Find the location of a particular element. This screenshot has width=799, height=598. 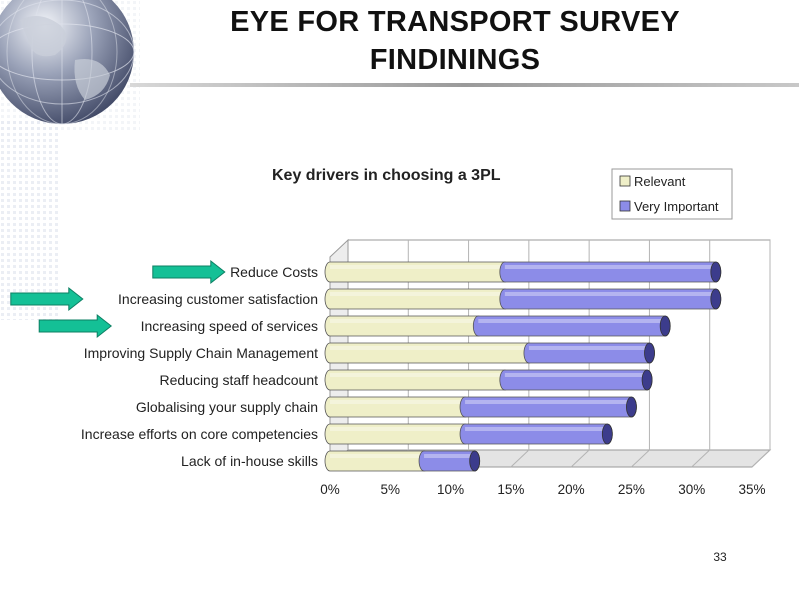

category-label: Globalising your supply chain is located at coordinates (227, 407).